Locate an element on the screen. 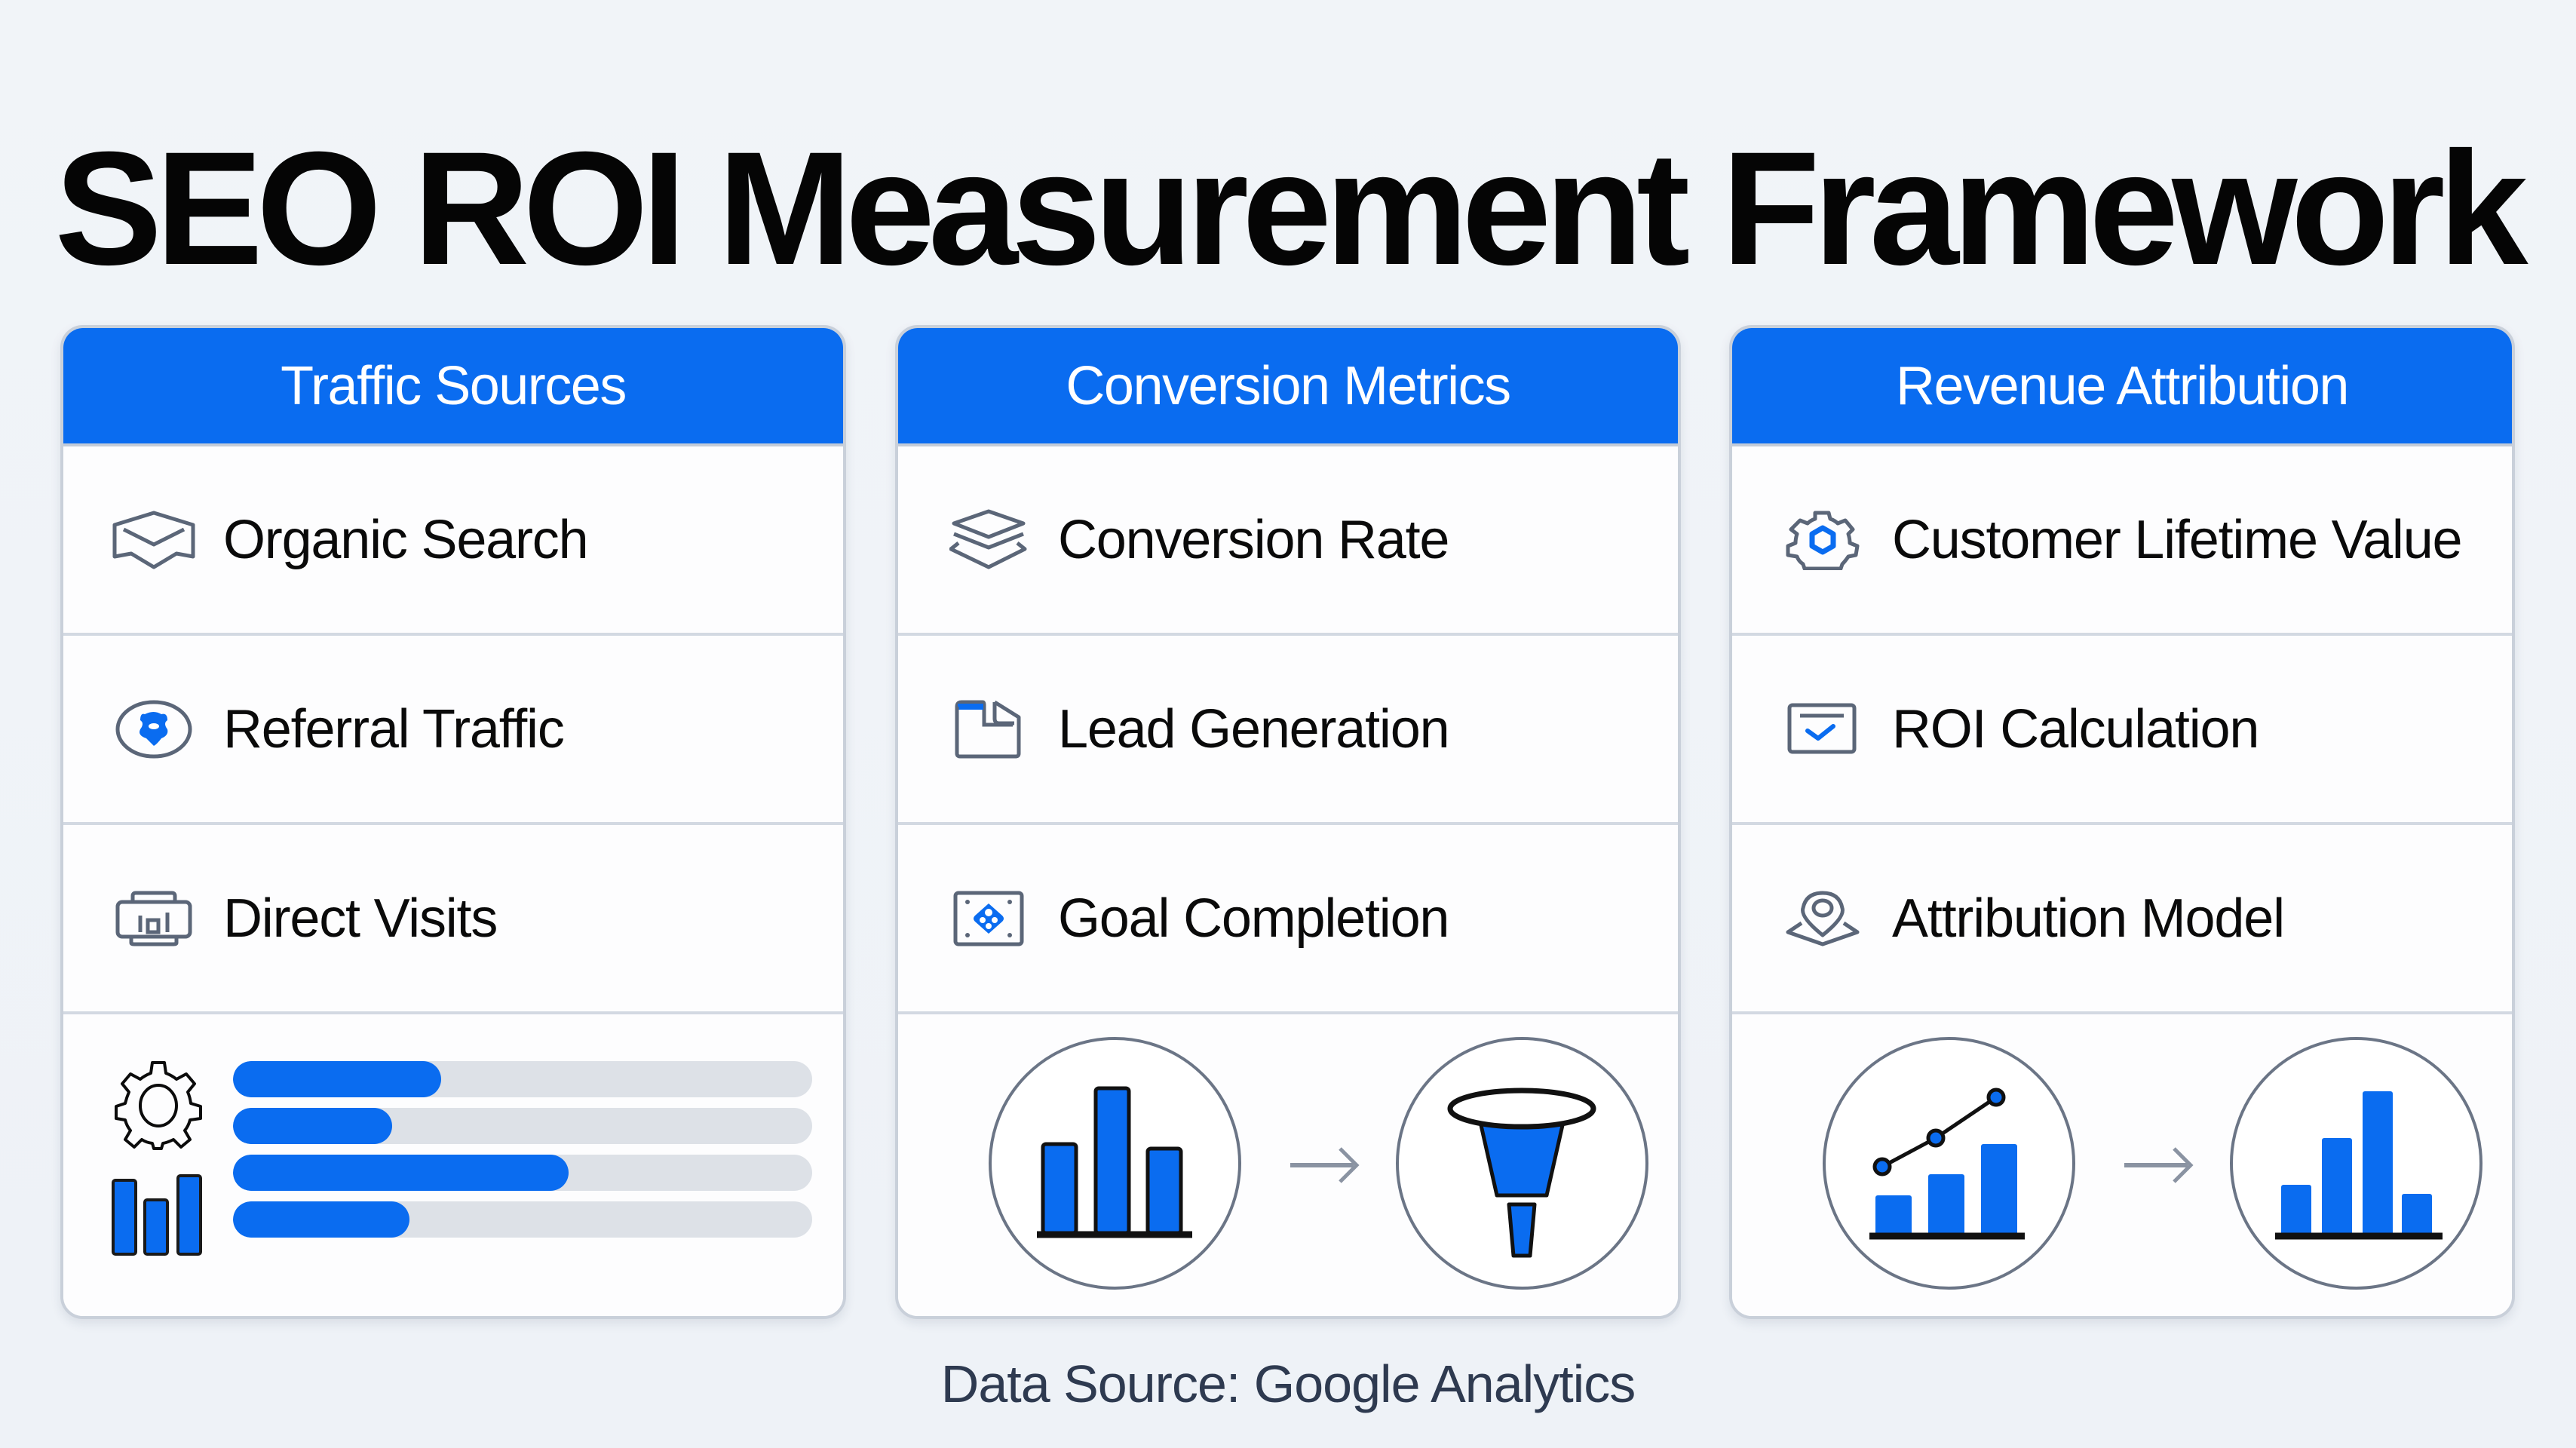 This screenshot has height=1448, width=2576. trend-chart-icon is located at coordinates (1949, 1163).